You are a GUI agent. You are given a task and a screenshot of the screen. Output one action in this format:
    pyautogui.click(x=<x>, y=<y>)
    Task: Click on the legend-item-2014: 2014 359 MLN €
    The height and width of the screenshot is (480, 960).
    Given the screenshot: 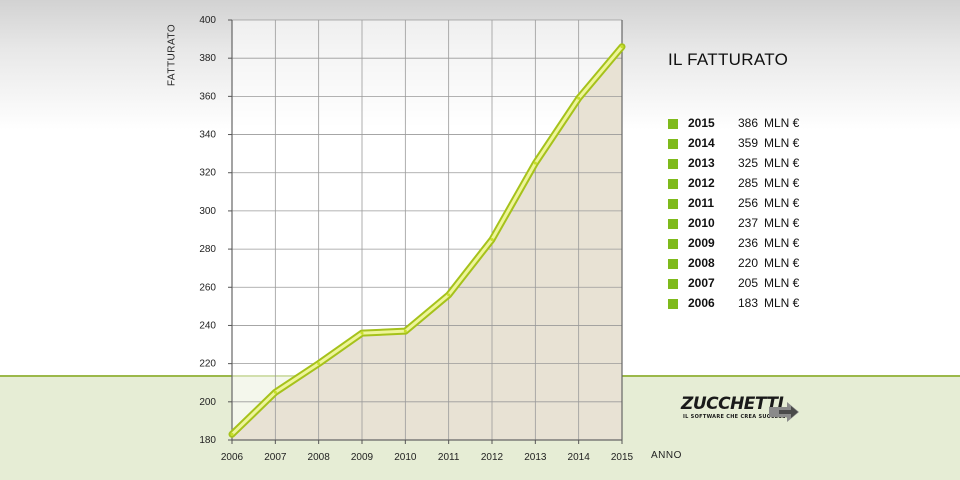 What is the action you would take?
    pyautogui.click(x=748, y=146)
    